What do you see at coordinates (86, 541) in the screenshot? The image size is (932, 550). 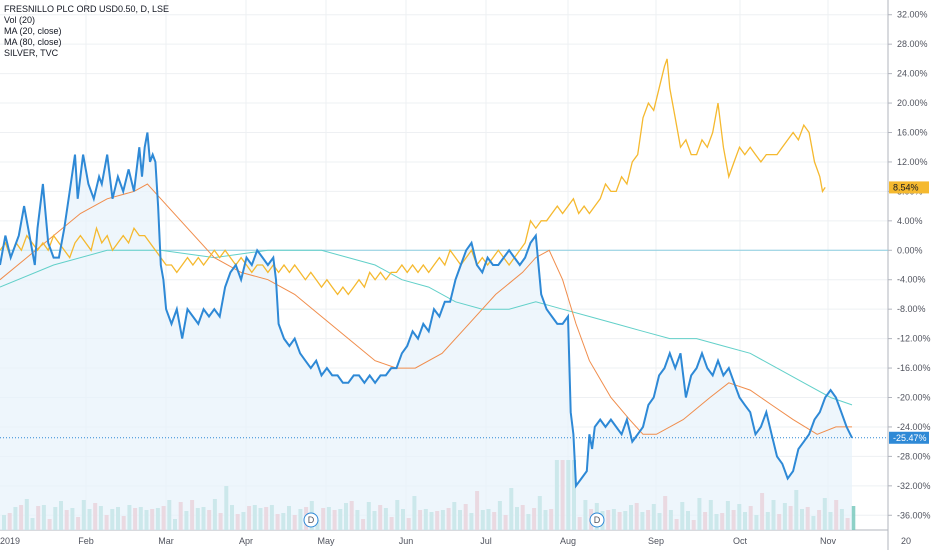 I see `x-tick-label: Feb` at bounding box center [86, 541].